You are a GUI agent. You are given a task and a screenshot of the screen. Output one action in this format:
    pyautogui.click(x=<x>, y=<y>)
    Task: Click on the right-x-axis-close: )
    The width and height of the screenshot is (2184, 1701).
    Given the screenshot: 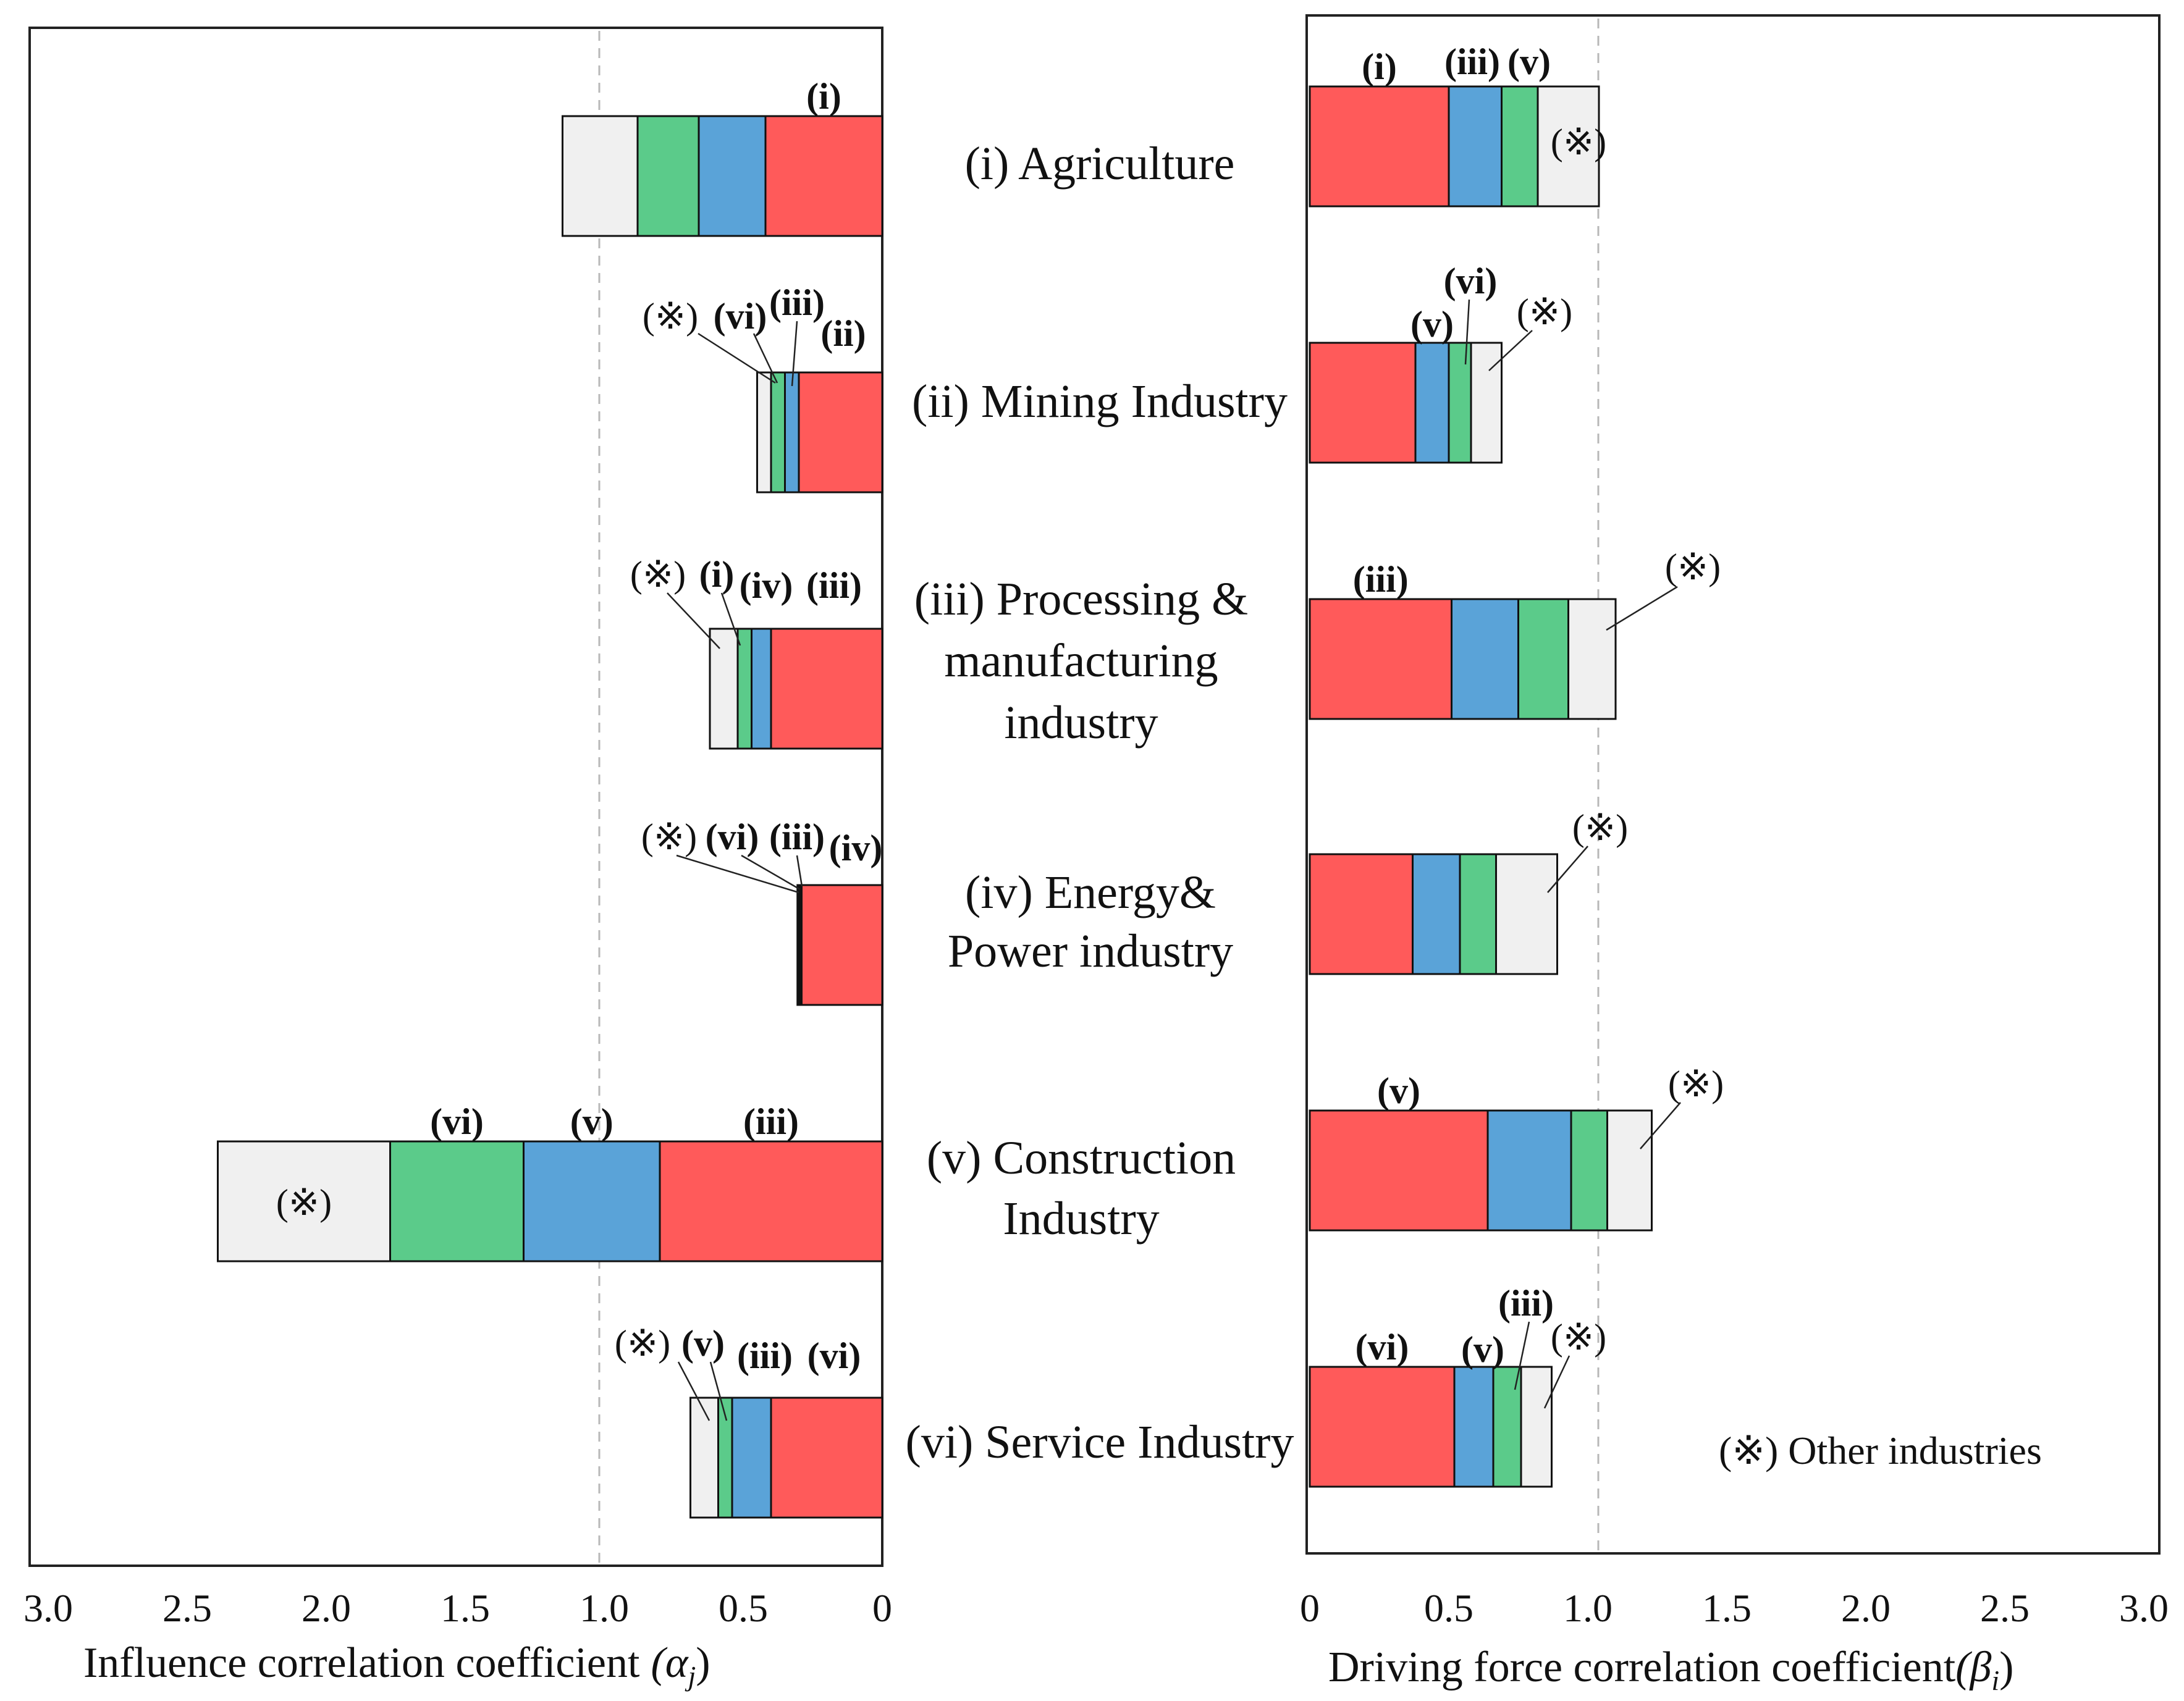 What is the action you would take?
    pyautogui.click(x=2006, y=1667)
    